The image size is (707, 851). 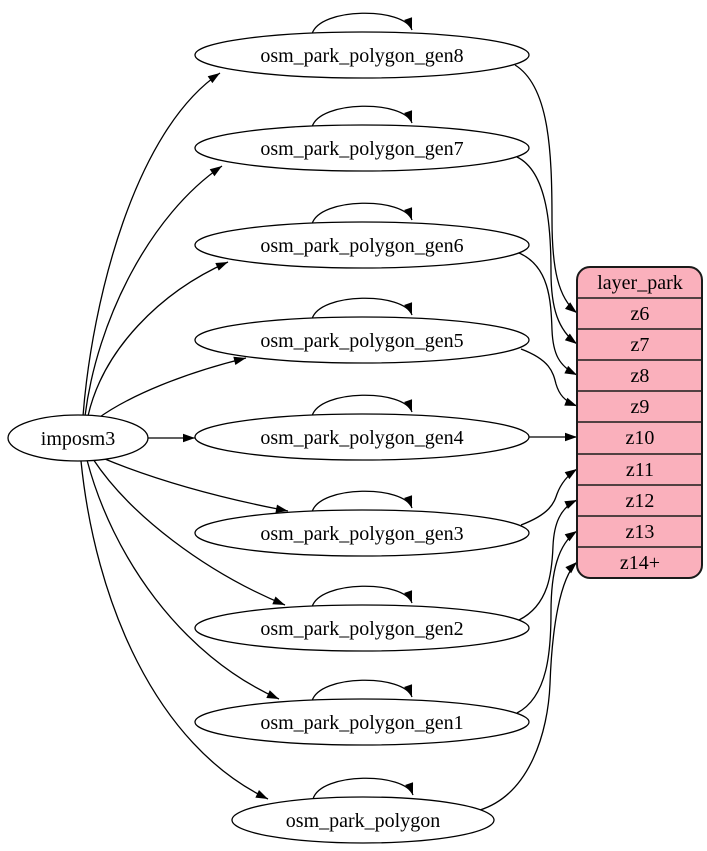 I want to click on edge-imposm3-gen8, so click(x=151, y=244).